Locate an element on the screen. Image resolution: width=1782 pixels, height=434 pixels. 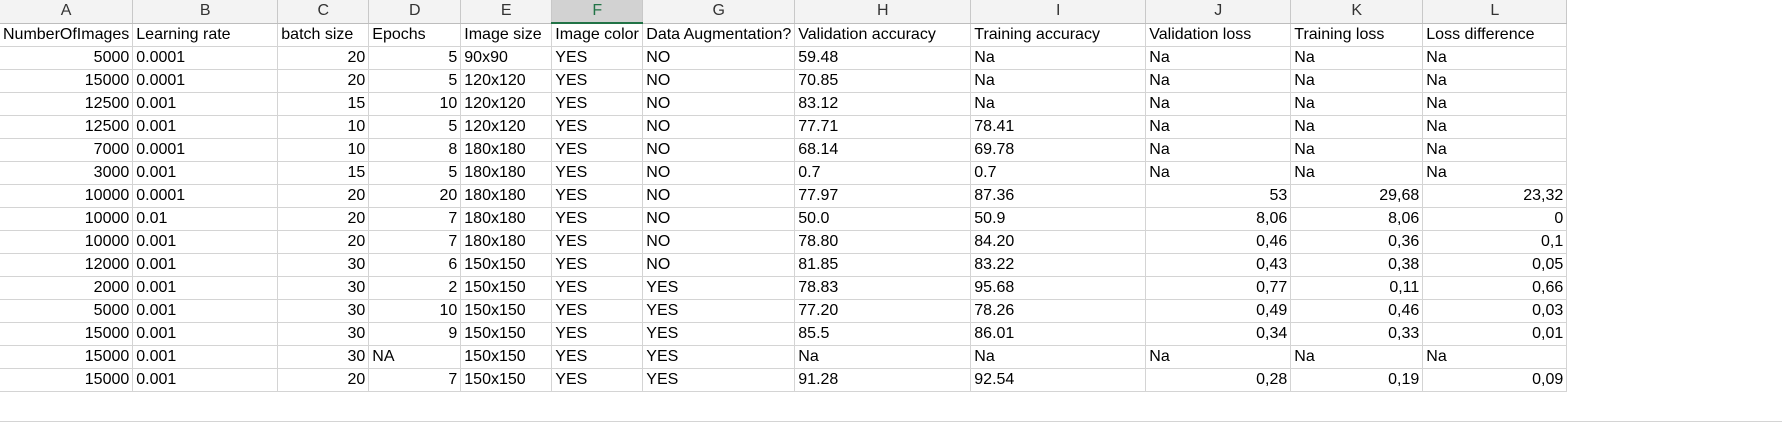
cell: 120x120 is located at coordinates (506, 81).